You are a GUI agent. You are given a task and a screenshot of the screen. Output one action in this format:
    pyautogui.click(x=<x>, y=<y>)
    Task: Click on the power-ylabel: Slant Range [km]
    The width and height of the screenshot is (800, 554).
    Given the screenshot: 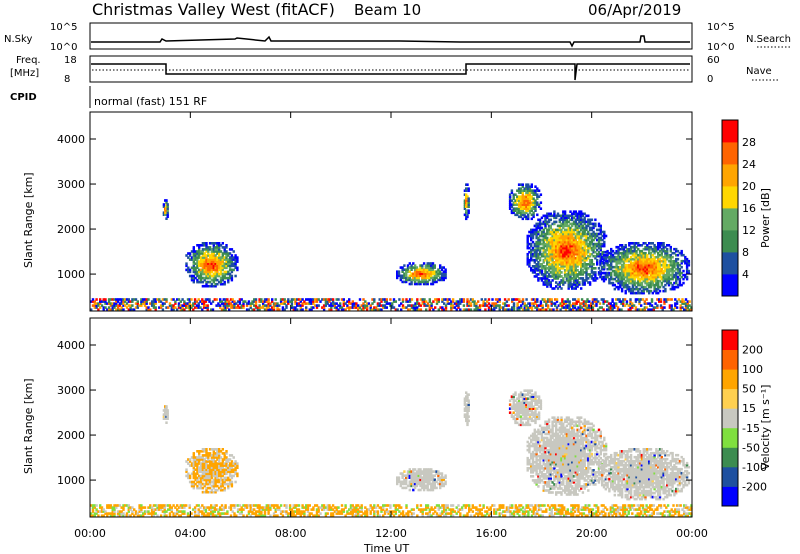 What is the action you would take?
    pyautogui.click(x=28, y=220)
    